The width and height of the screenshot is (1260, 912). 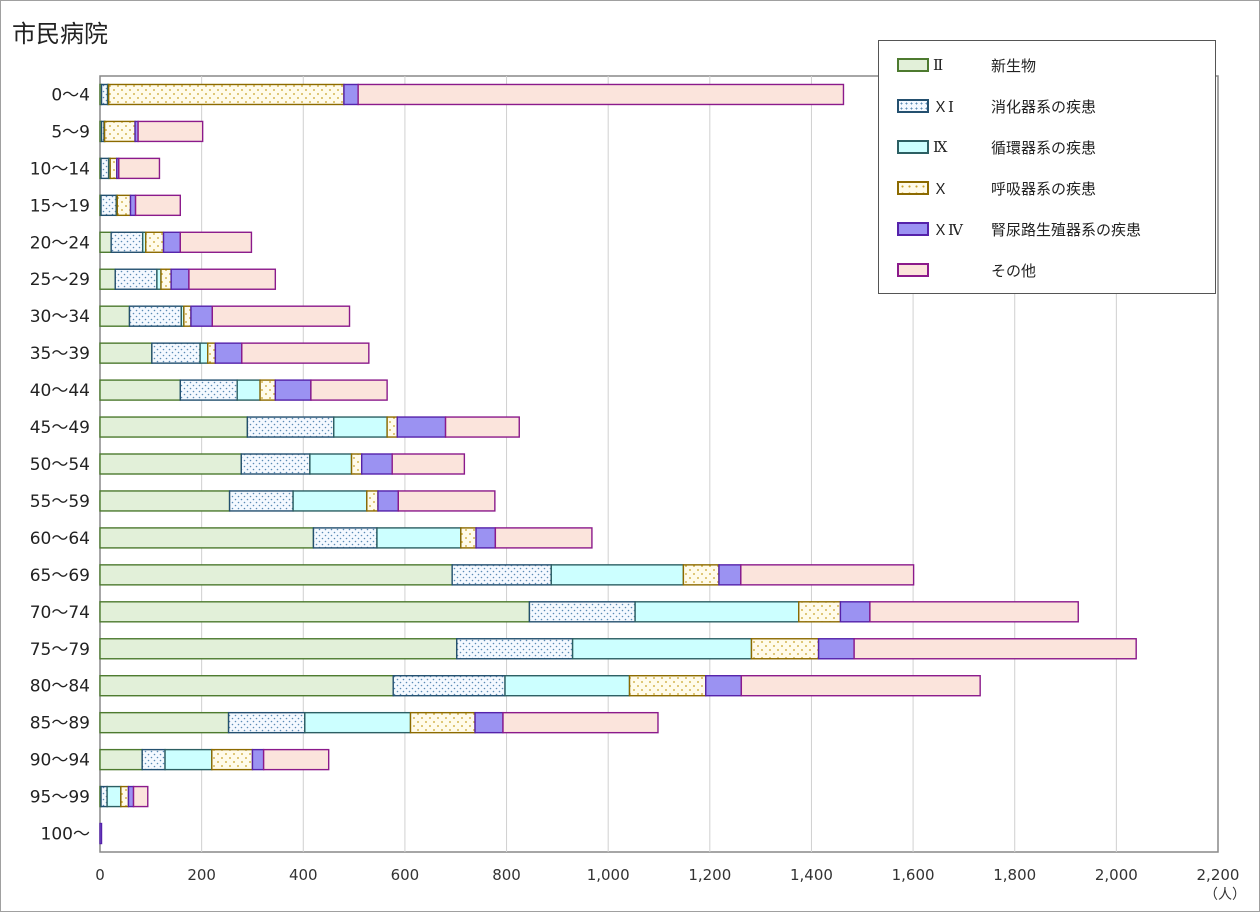 What do you see at coordinates (943, 106) in the screenshot?
I see `legend-code: ＸⅠ` at bounding box center [943, 106].